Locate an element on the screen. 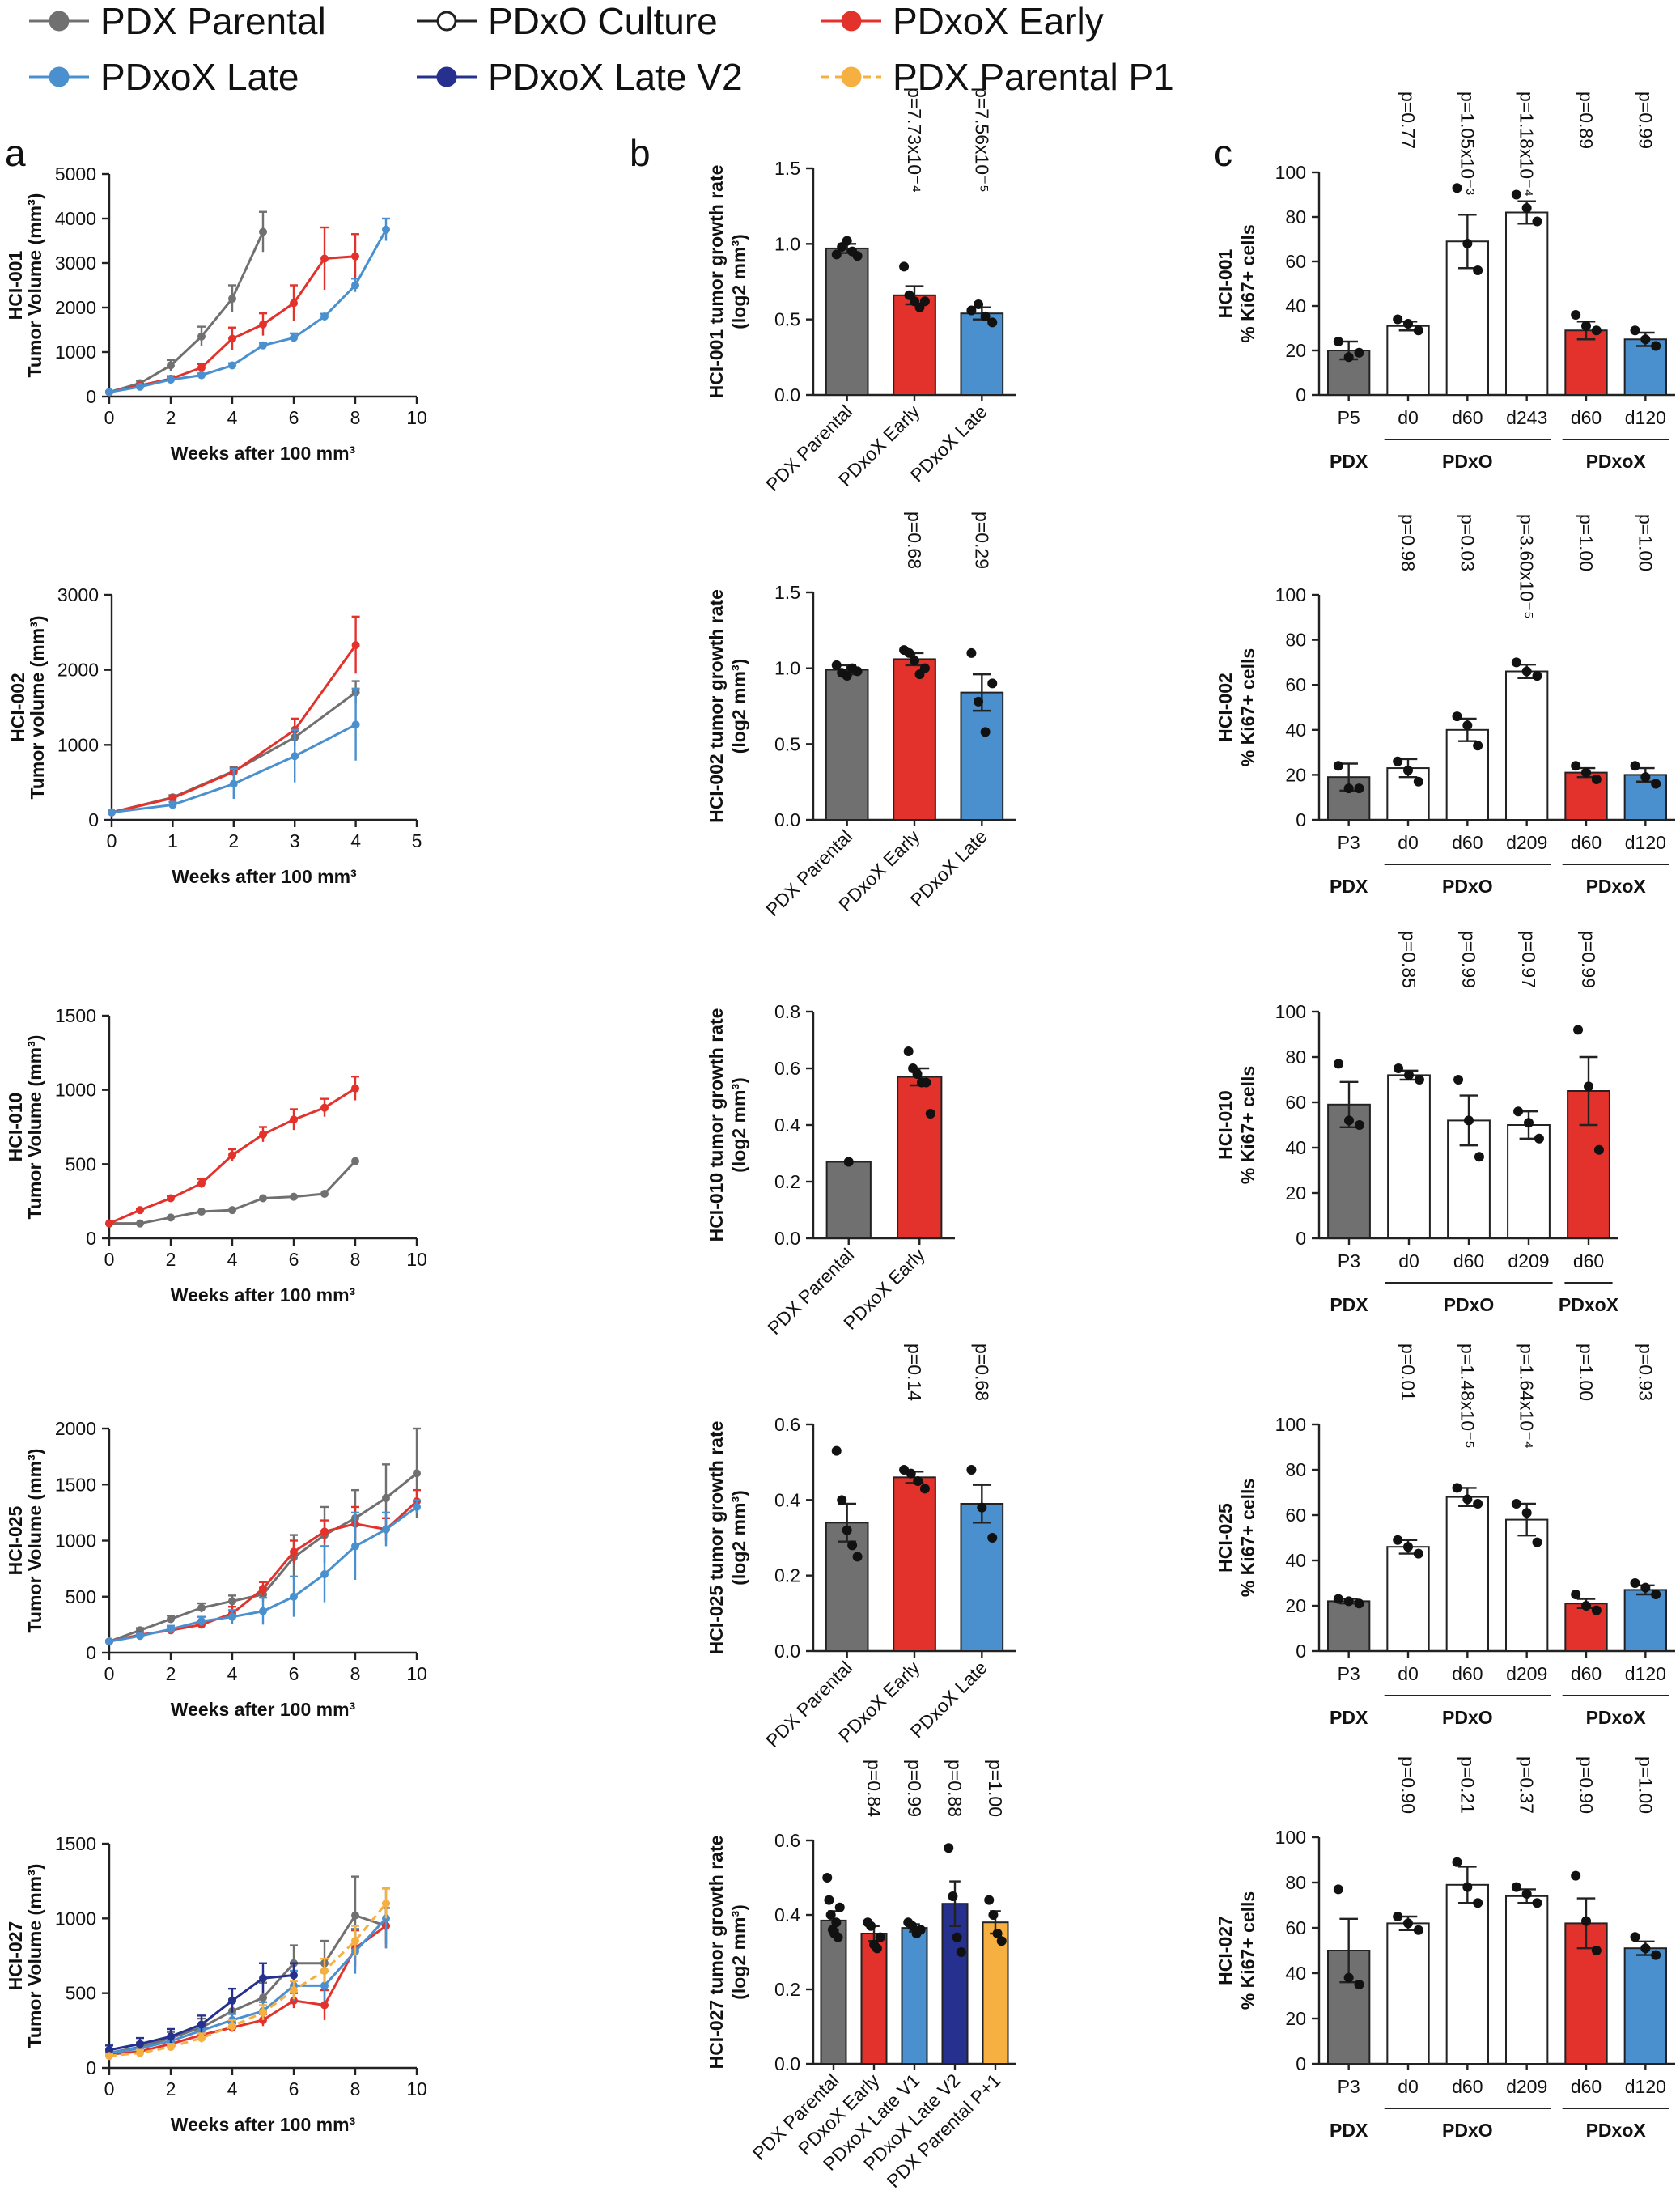 The width and height of the screenshot is (1680, 2199). x-tick-label: P3 is located at coordinates (1349, 1260).